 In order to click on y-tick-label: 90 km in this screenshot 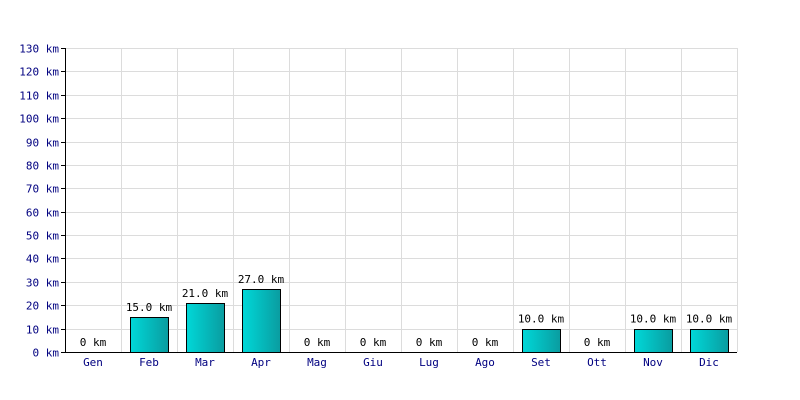, I will do `click(42, 143)`.